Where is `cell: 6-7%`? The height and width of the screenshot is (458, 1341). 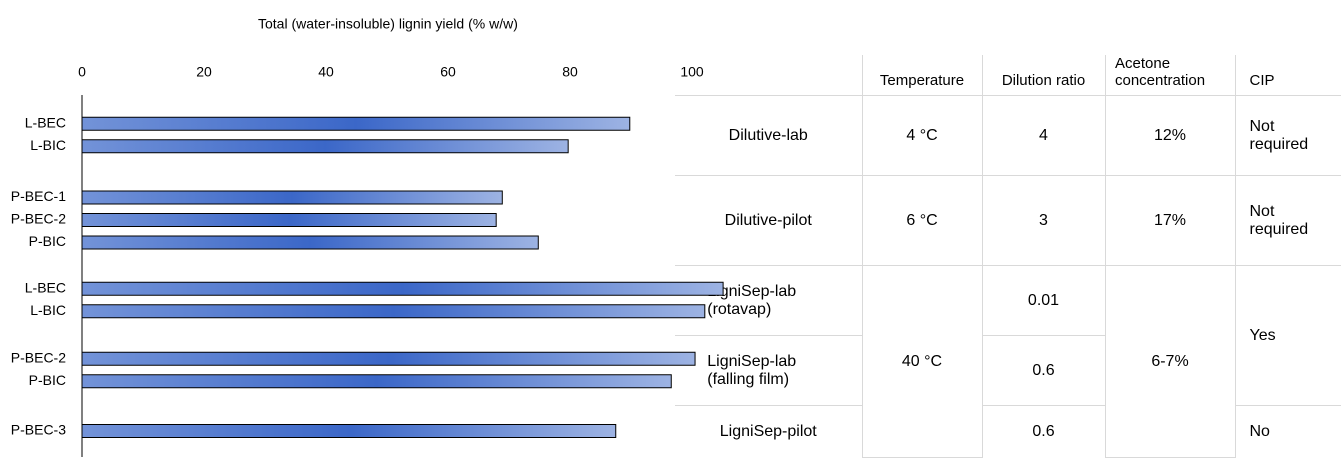 cell: 6-7% is located at coordinates (1170, 361).